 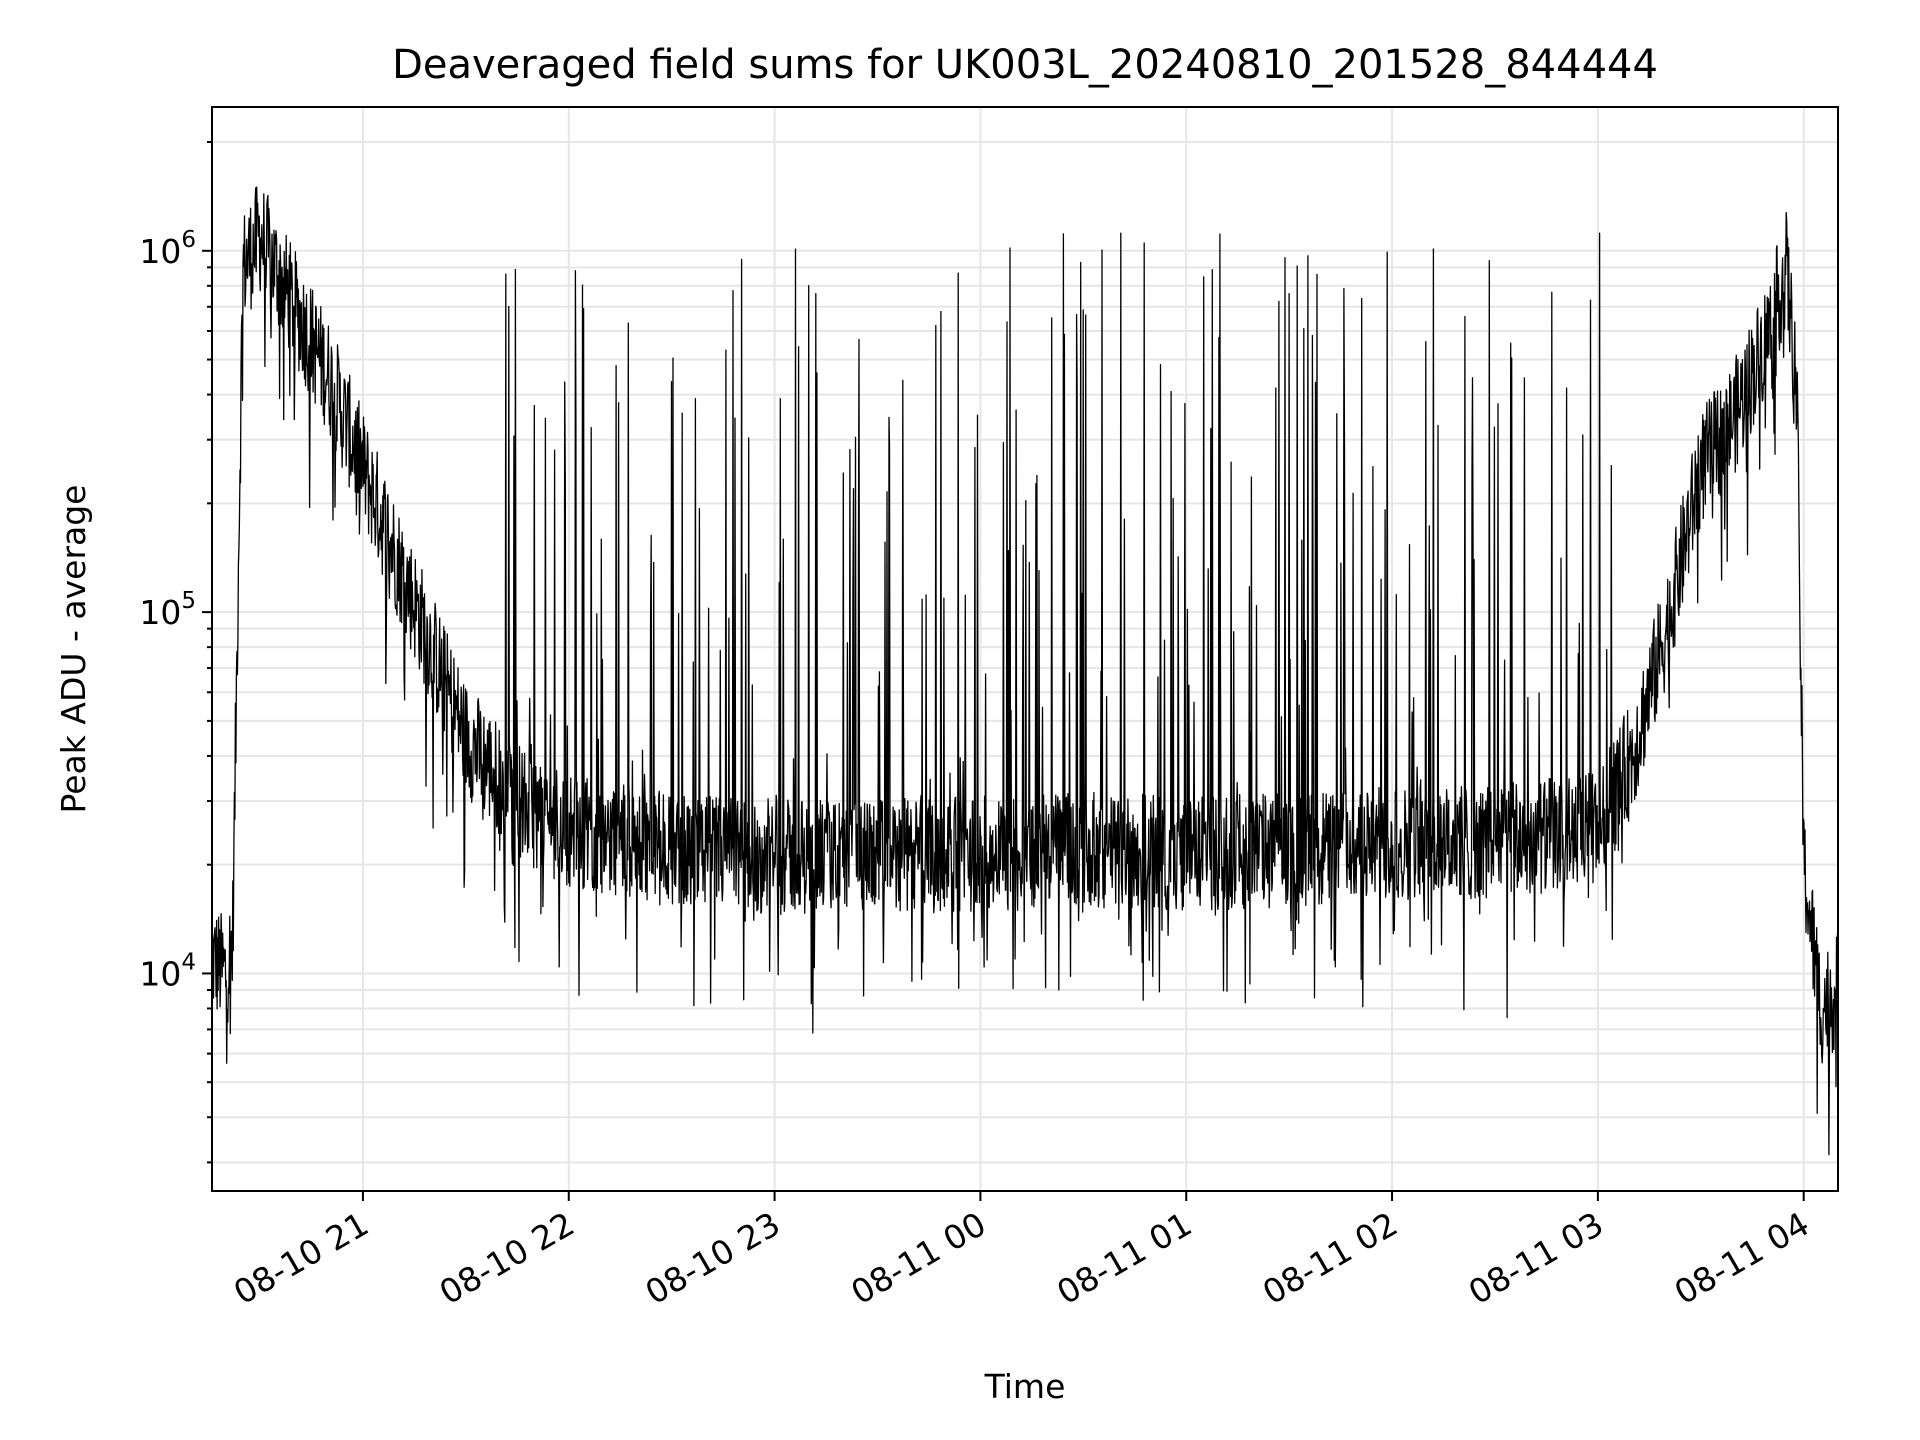 I want to click on y-axis-label: Peak ADU - average, so click(x=73, y=649).